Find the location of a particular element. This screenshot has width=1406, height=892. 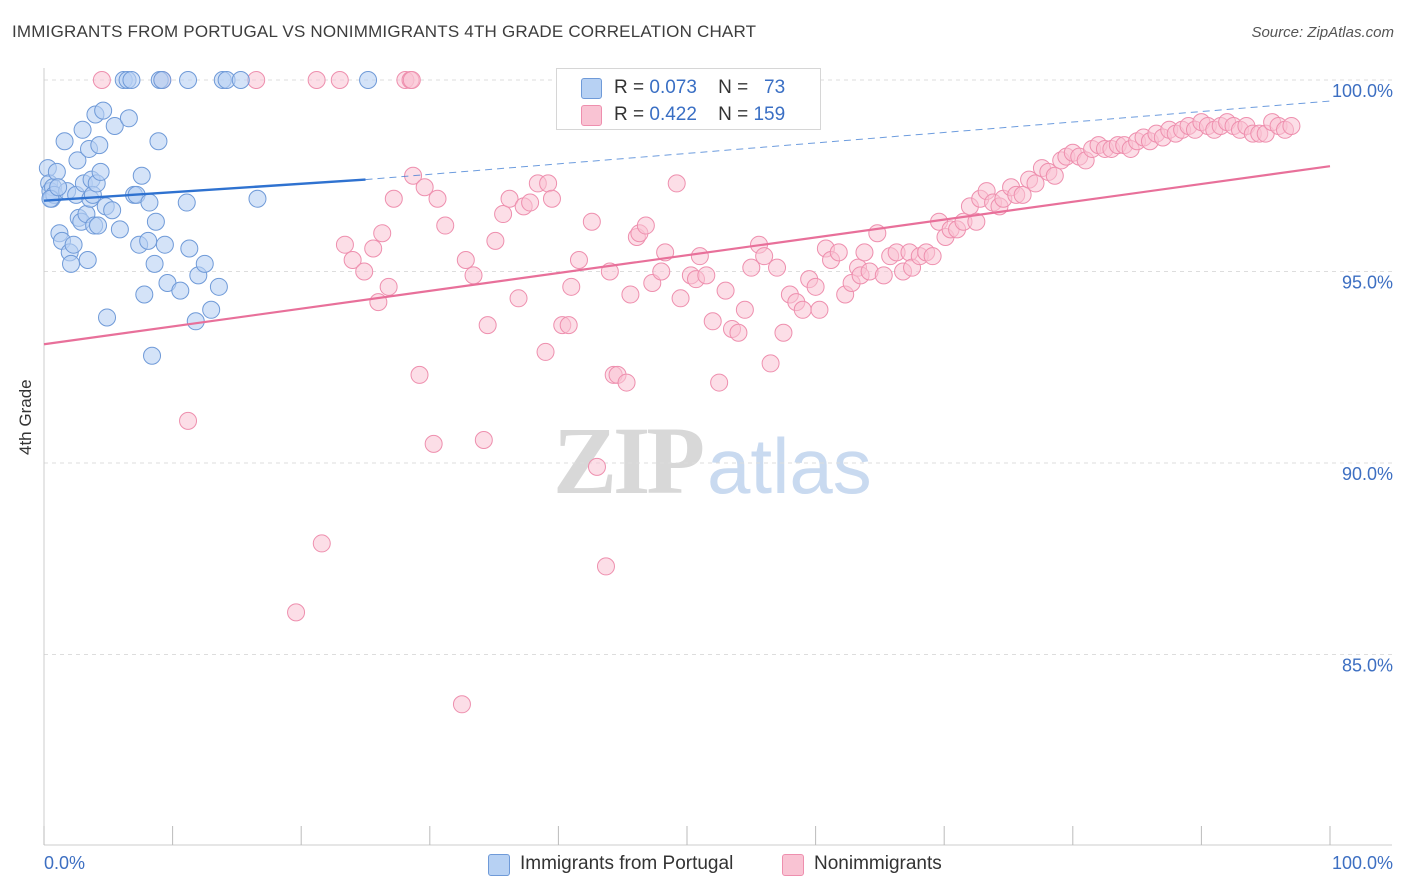

correlation-legend: R = 0.073 N = 73 R = 0.422 N = 159 is located at coordinates (688, 99).